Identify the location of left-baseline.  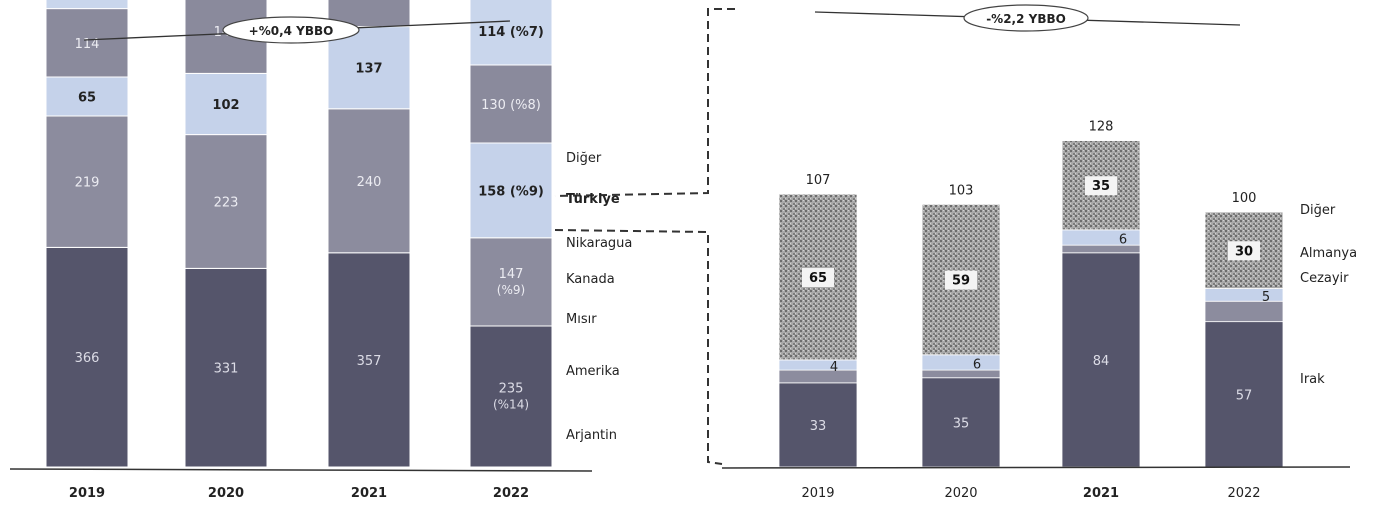
(301, 470).